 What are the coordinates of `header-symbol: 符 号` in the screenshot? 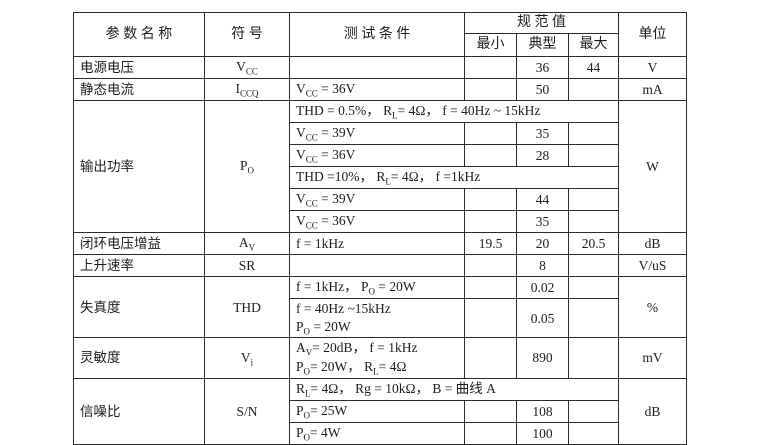 It's located at (247, 34).